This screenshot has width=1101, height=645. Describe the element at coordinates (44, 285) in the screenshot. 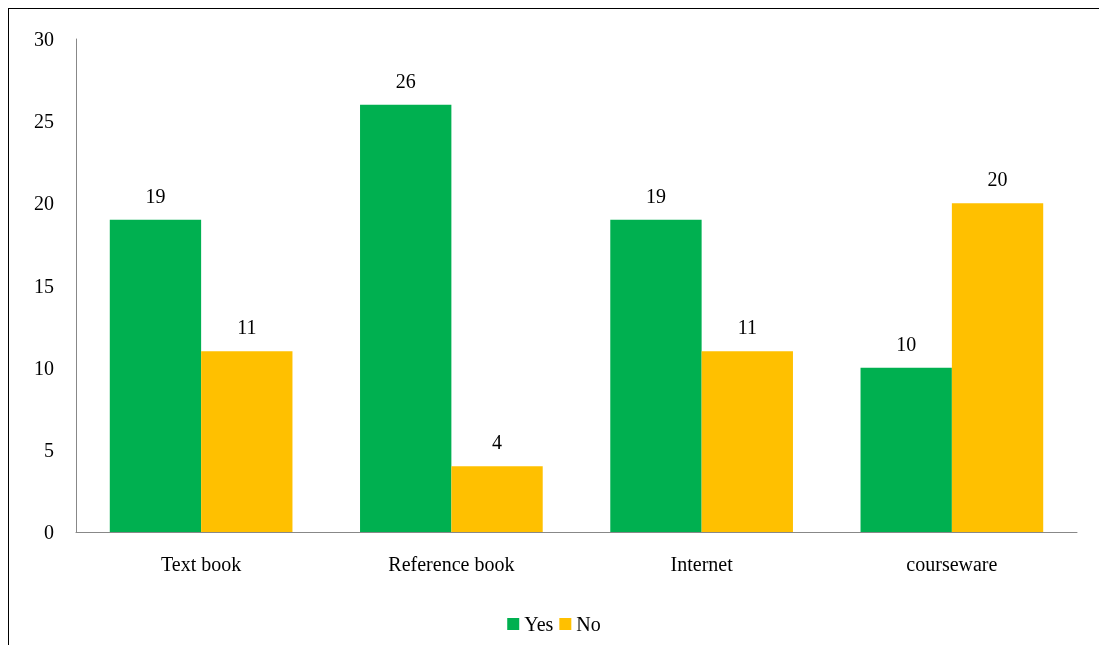

I see `y-tick-label: 15` at that location.